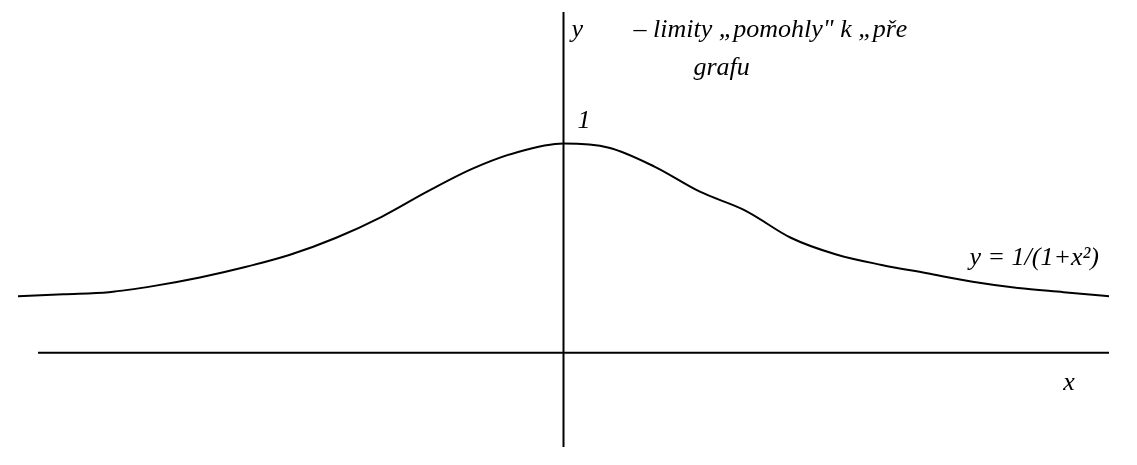 The width and height of the screenshot is (1137, 465). What do you see at coordinates (1032, 257) in the screenshot?
I see `annotation: y = 1/(1+x²)` at bounding box center [1032, 257].